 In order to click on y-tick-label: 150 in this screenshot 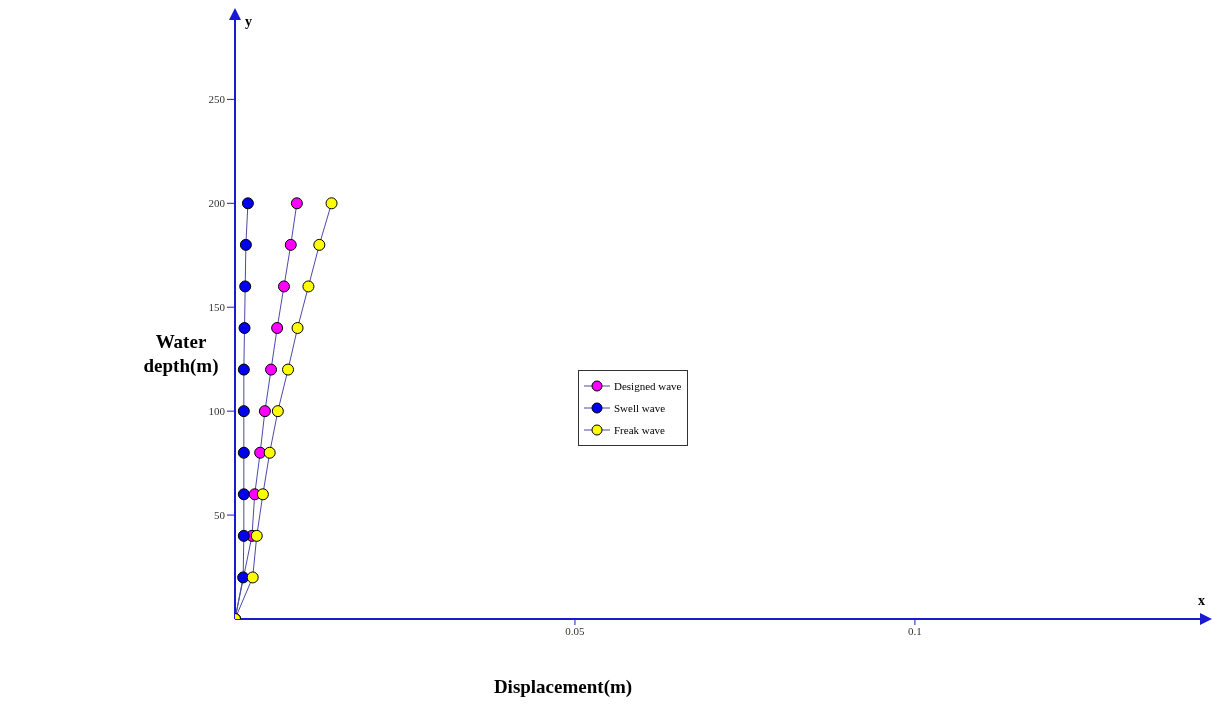, I will do `click(217, 307)`.